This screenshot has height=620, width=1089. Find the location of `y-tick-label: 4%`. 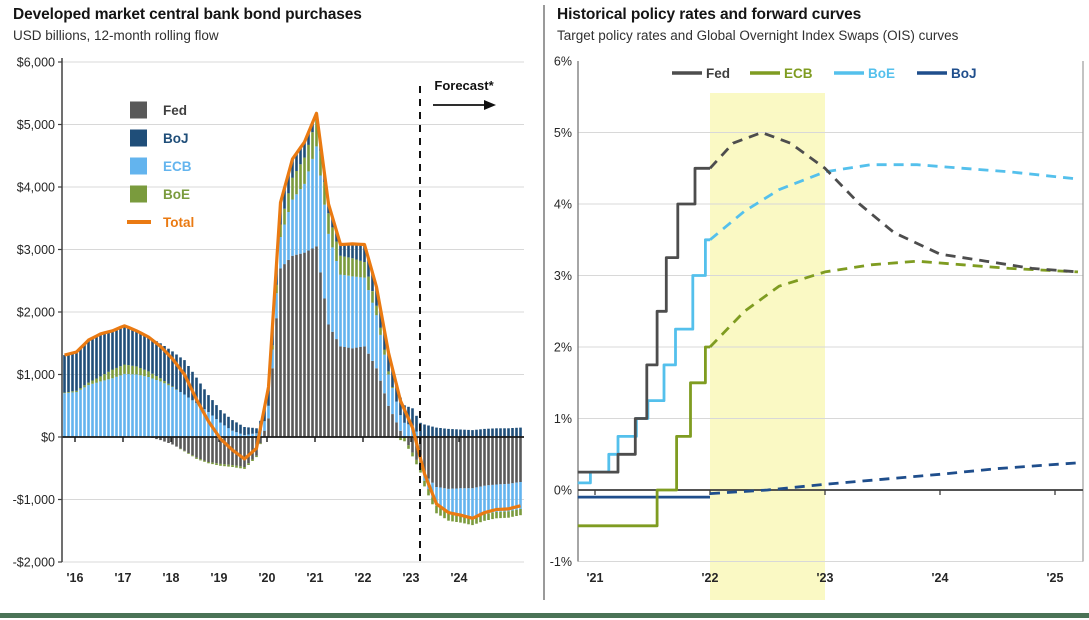

y-tick-label: 4% is located at coordinates (563, 205).